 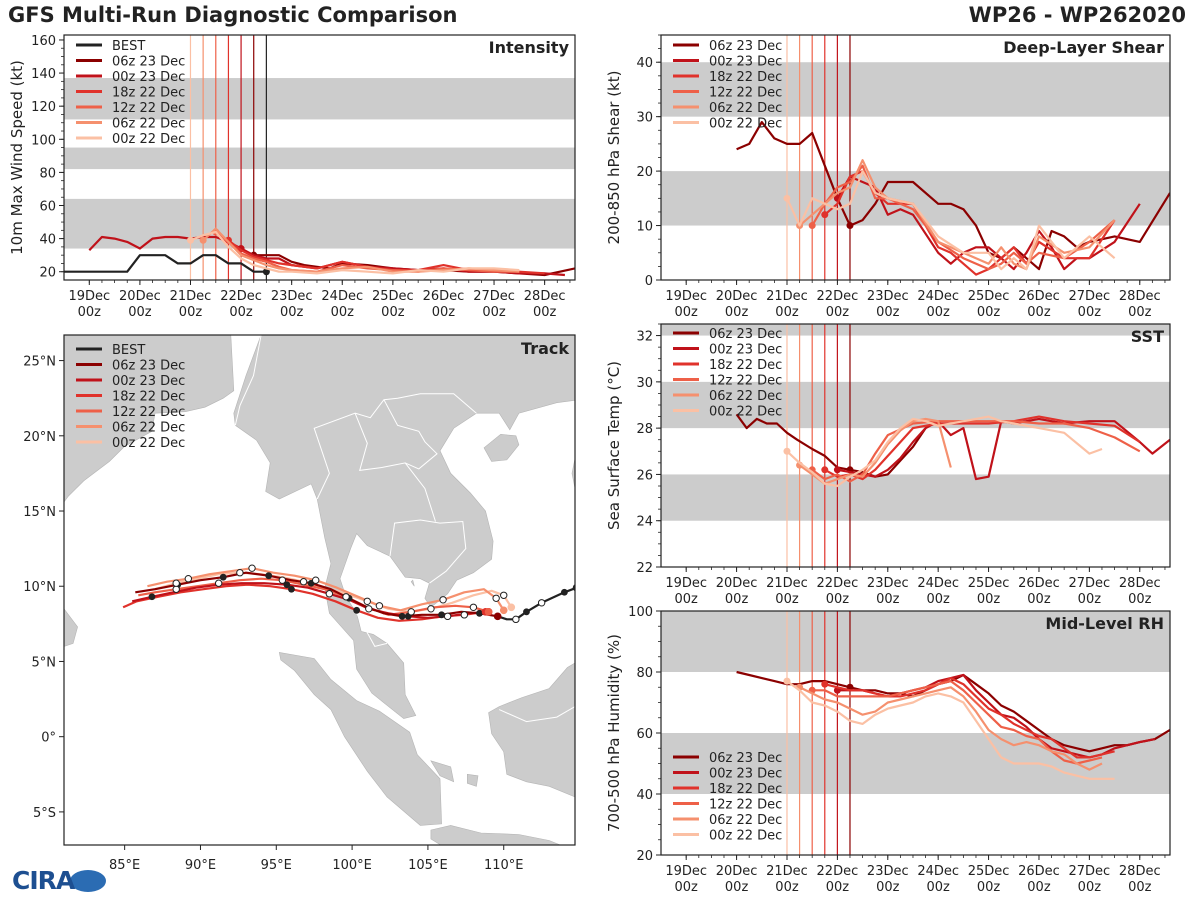 I want to click on panel-title: Intensity, so click(x=529, y=47).